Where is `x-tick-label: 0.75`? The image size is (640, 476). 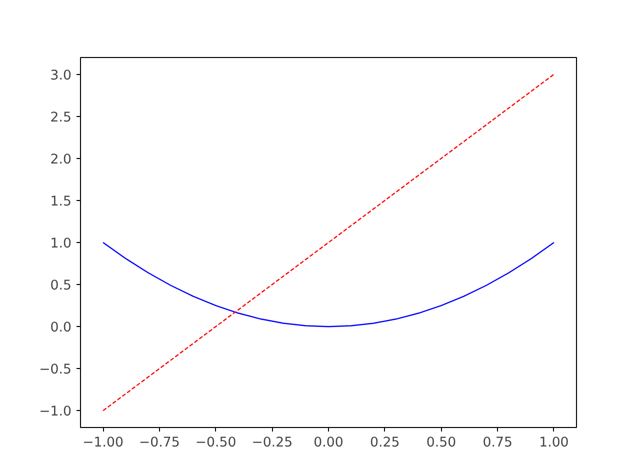
x-tick-label: 0.75 is located at coordinates (497, 443).